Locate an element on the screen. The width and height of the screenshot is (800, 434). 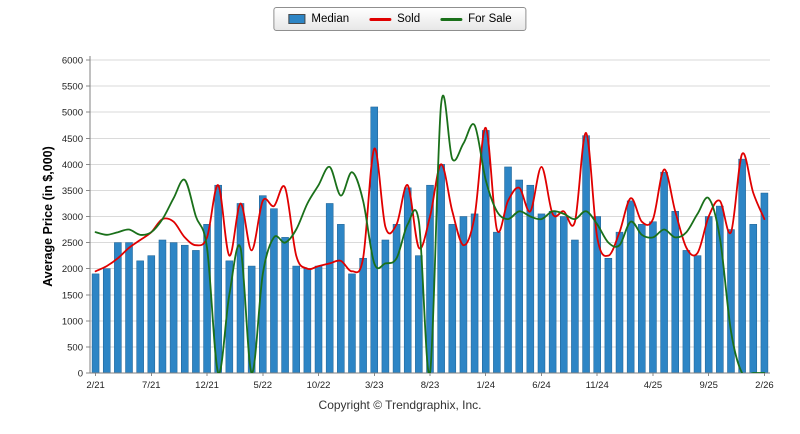
svg-text: 11/24 is located at coordinates (597, 385).